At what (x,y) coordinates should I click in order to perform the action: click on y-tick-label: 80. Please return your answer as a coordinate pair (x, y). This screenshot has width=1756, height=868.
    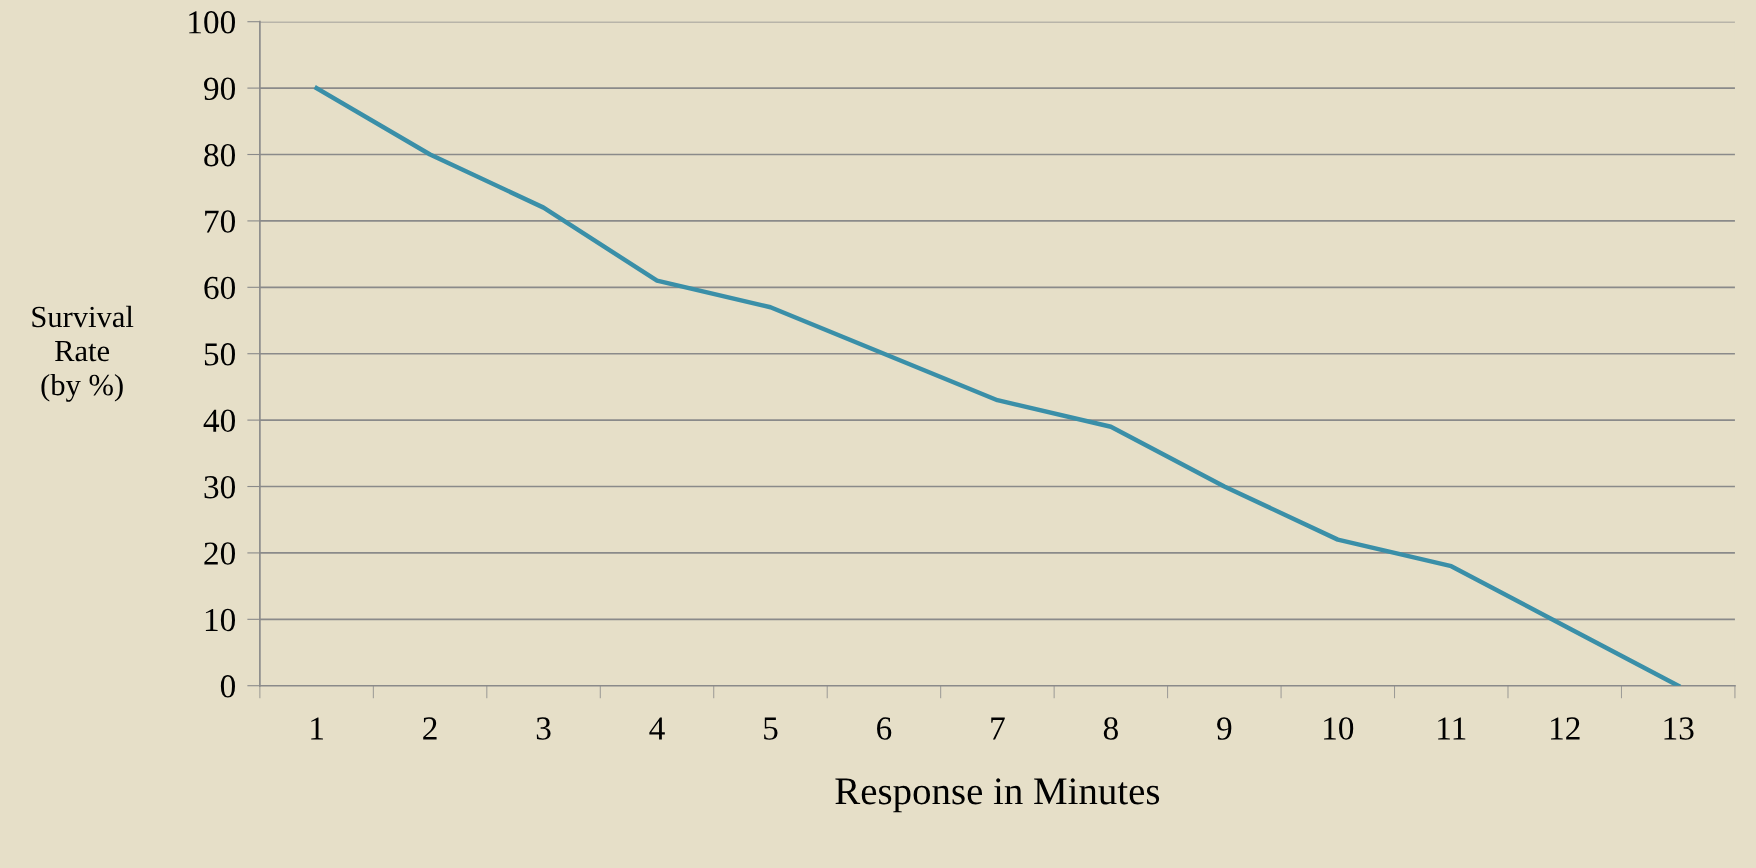
    Looking at the image, I should click on (220, 155).